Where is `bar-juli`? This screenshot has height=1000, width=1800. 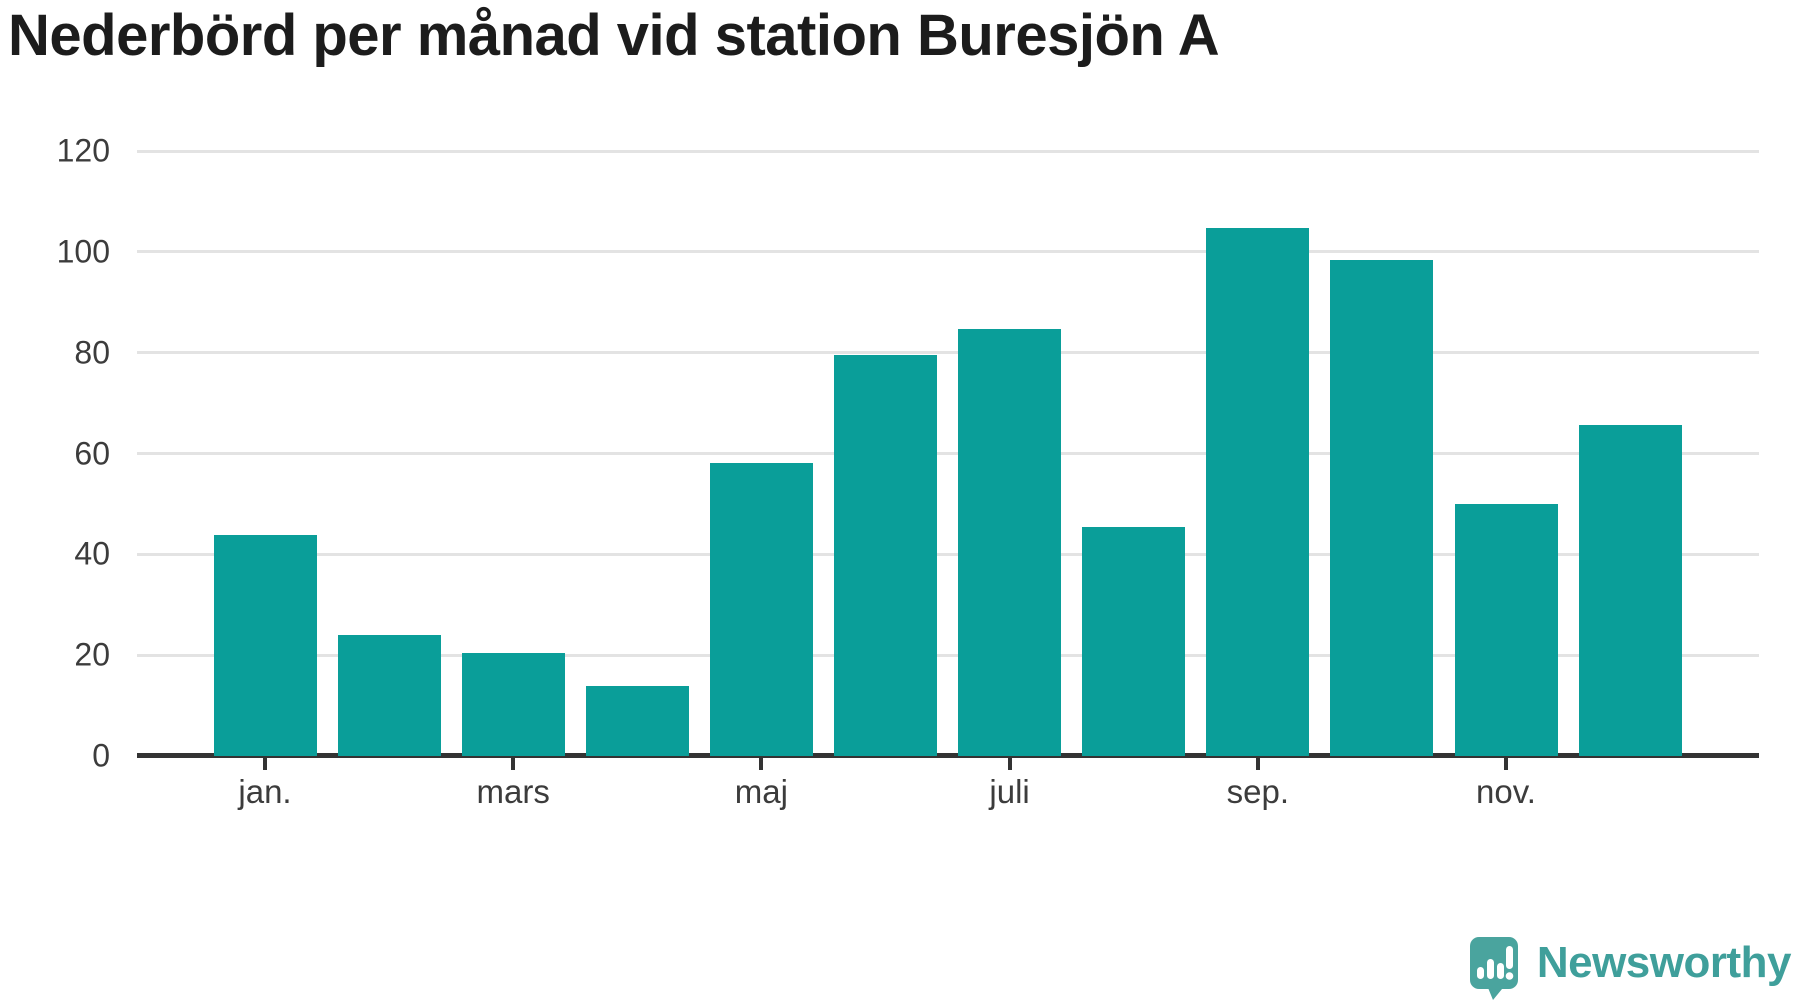 bar-juli is located at coordinates (1010, 542).